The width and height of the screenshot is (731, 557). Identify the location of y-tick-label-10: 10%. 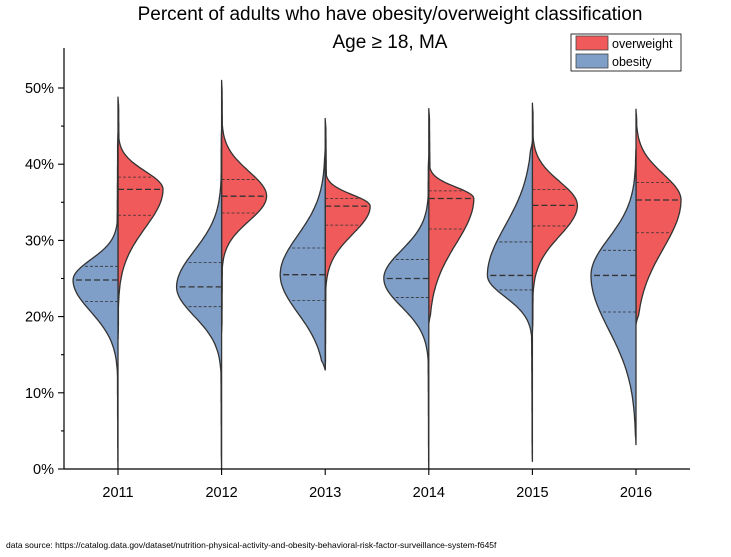
(39, 394).